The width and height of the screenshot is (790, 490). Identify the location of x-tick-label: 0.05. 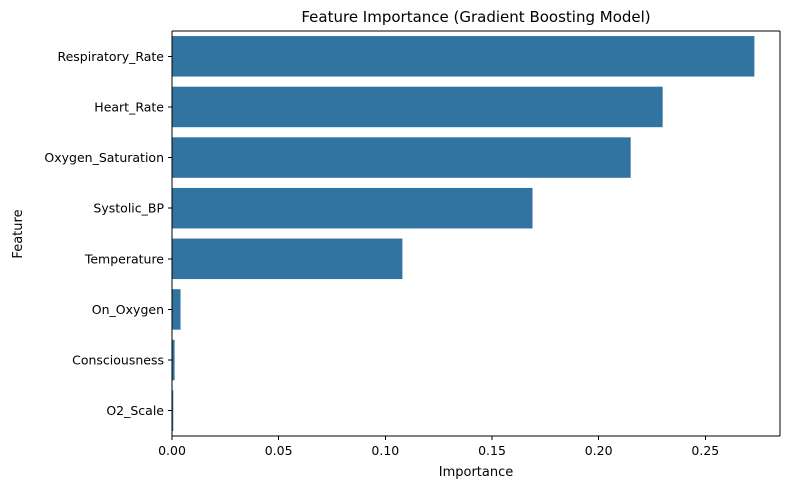
(279, 450).